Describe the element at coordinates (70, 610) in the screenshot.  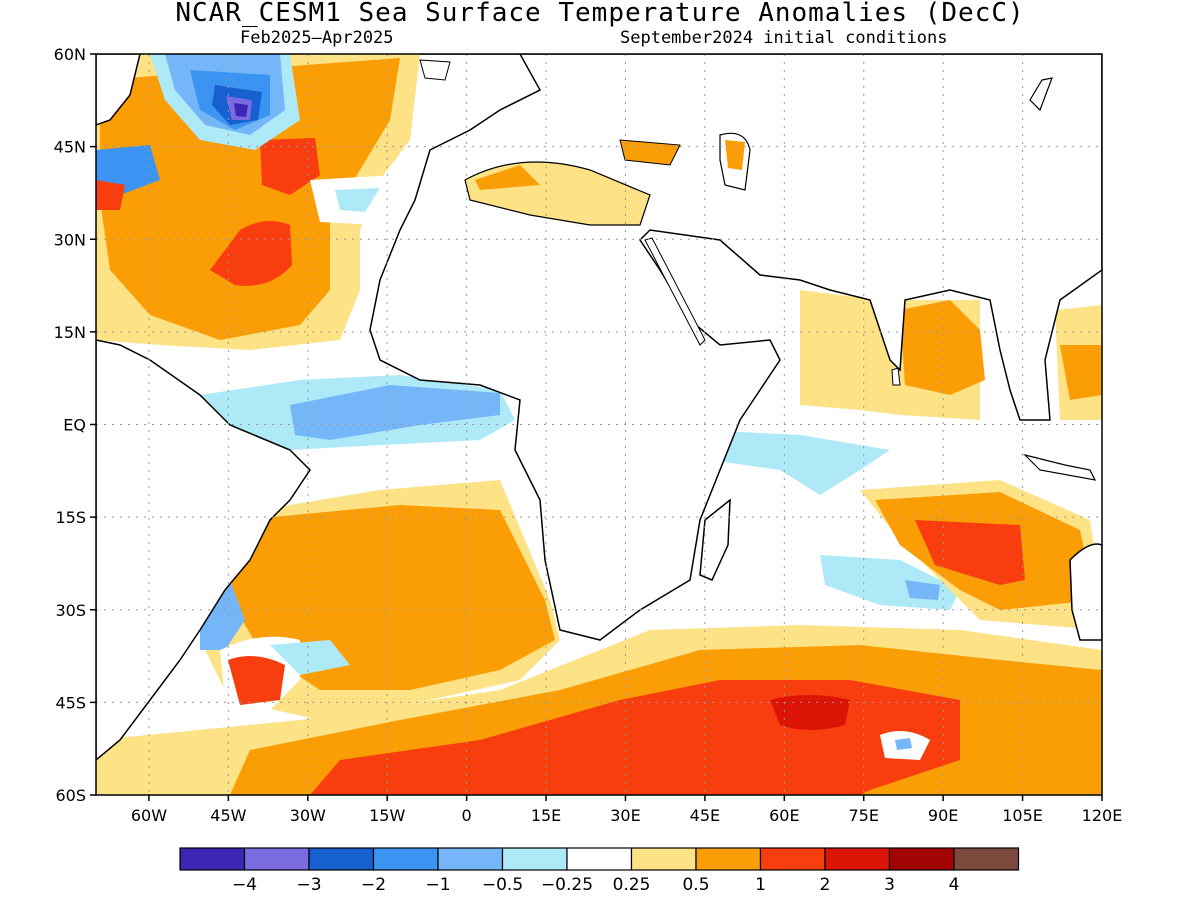
I see `lat-tick-label: 30S` at that location.